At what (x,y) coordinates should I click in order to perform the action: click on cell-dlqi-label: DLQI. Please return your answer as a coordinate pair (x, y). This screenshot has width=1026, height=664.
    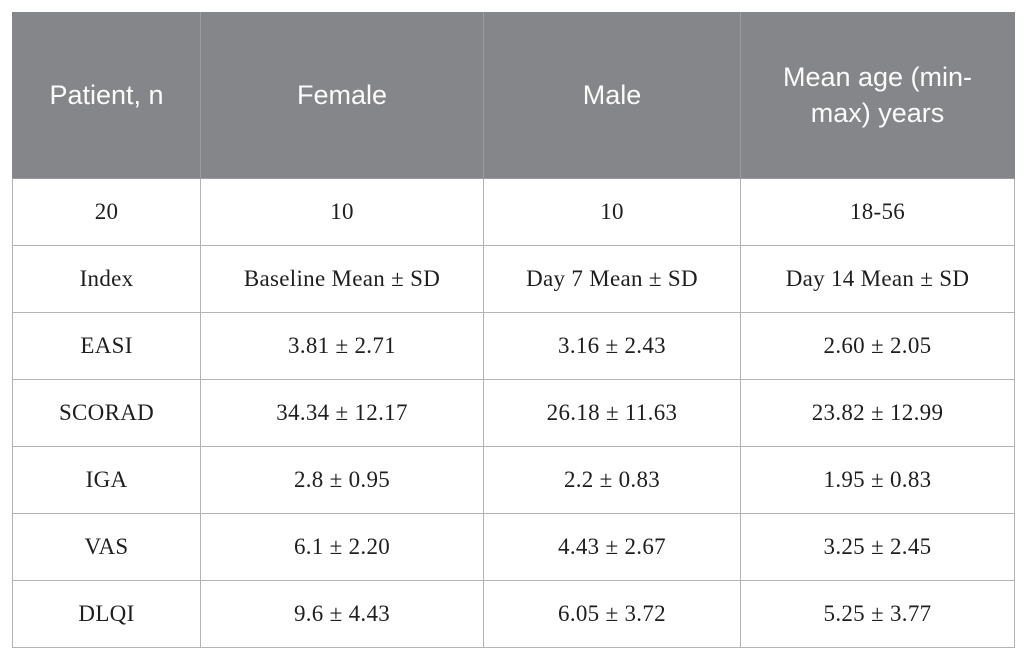
    Looking at the image, I should click on (106, 614).